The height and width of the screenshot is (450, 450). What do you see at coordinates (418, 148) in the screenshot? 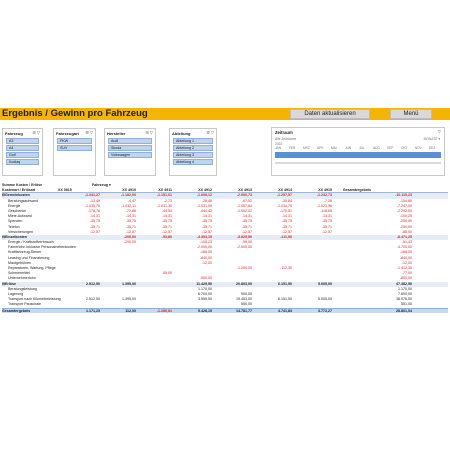
I see `month-label: NOV` at bounding box center [418, 148].